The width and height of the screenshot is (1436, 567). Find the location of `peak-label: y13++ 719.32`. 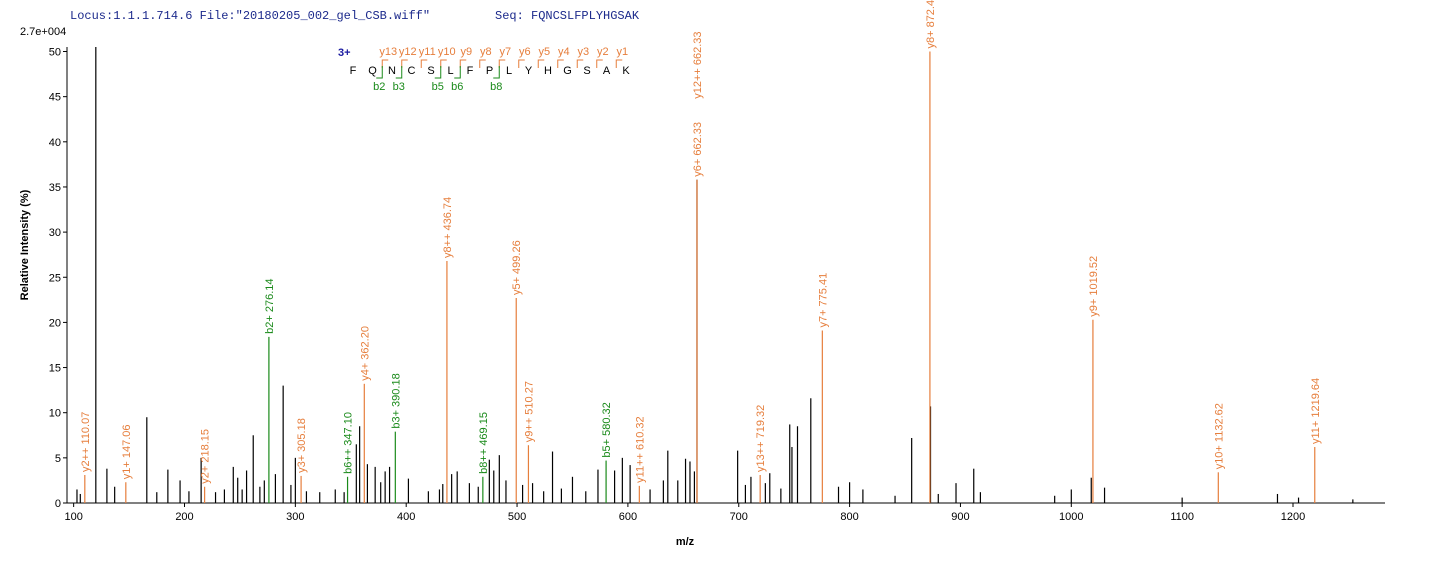

peak-label: y13++ 719.32 is located at coordinates (761, 438).